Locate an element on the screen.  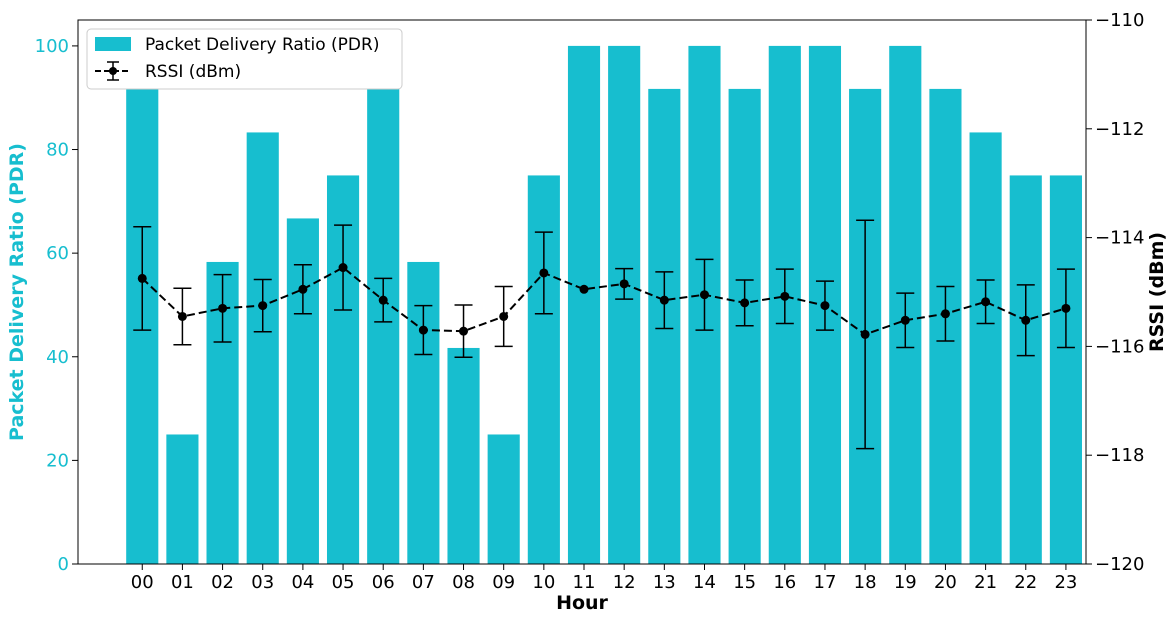
left-tick-label: 60 is located at coordinates (57, 253).